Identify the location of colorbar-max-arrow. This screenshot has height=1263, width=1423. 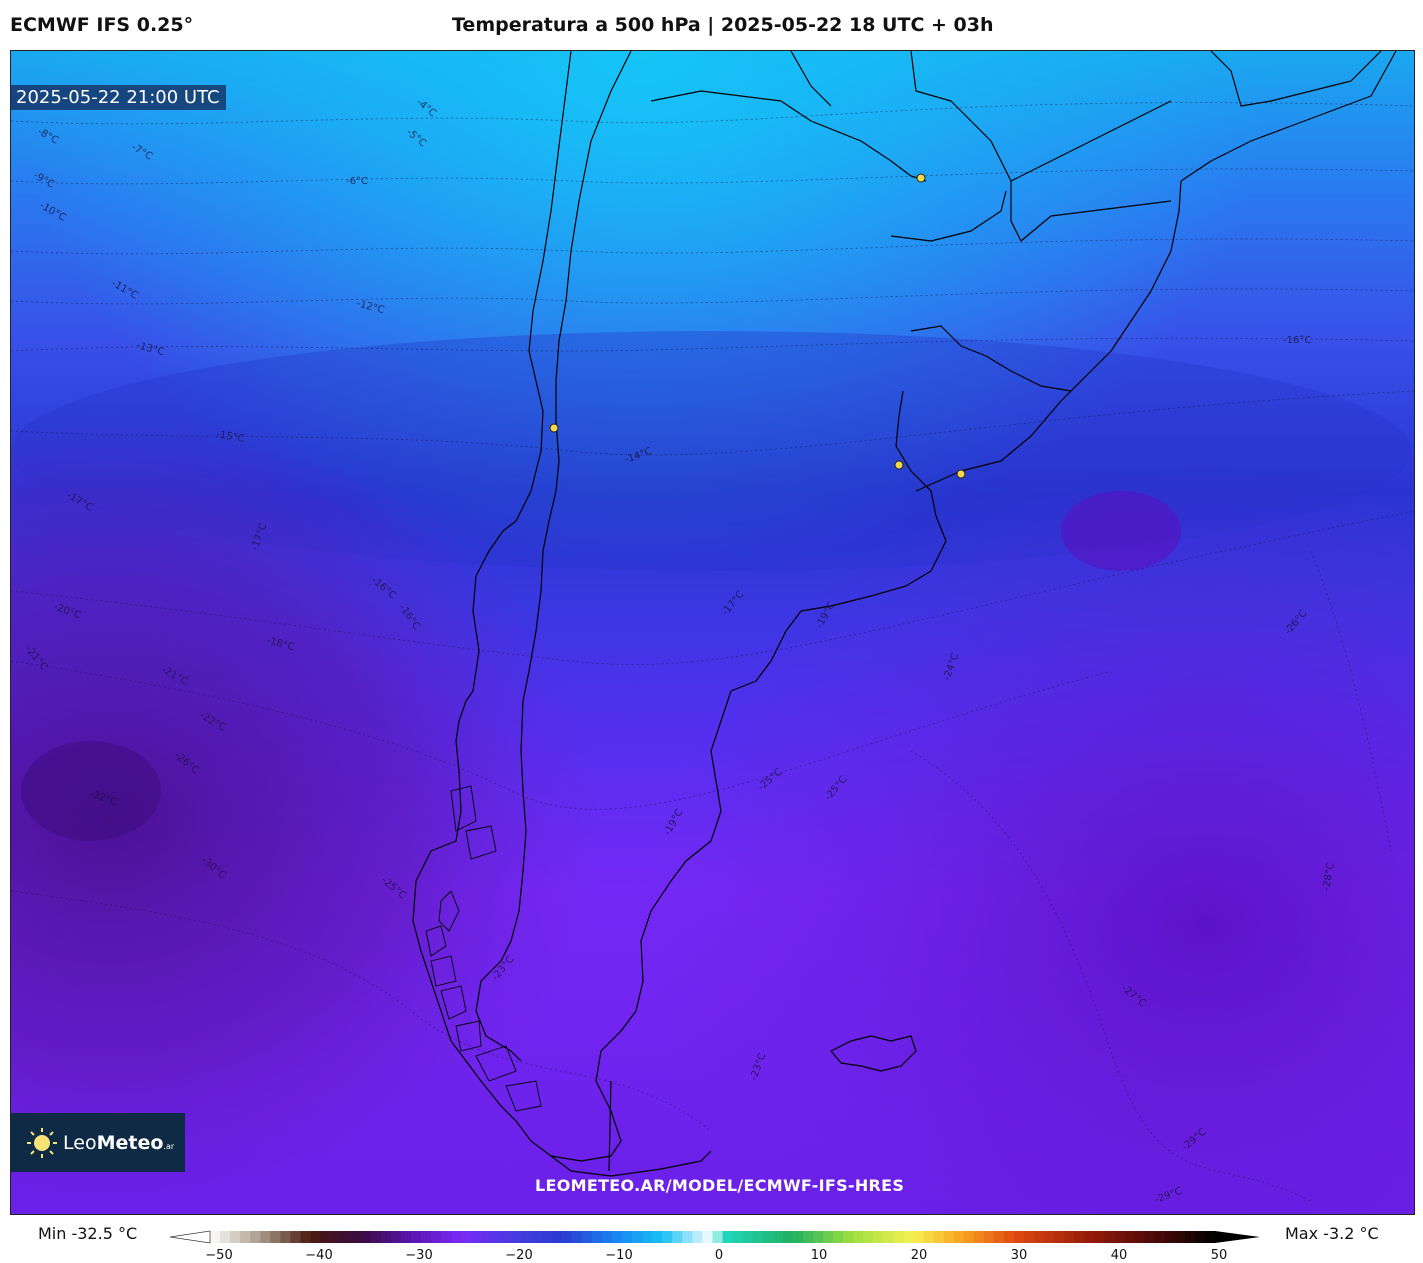
(1237, 1237).